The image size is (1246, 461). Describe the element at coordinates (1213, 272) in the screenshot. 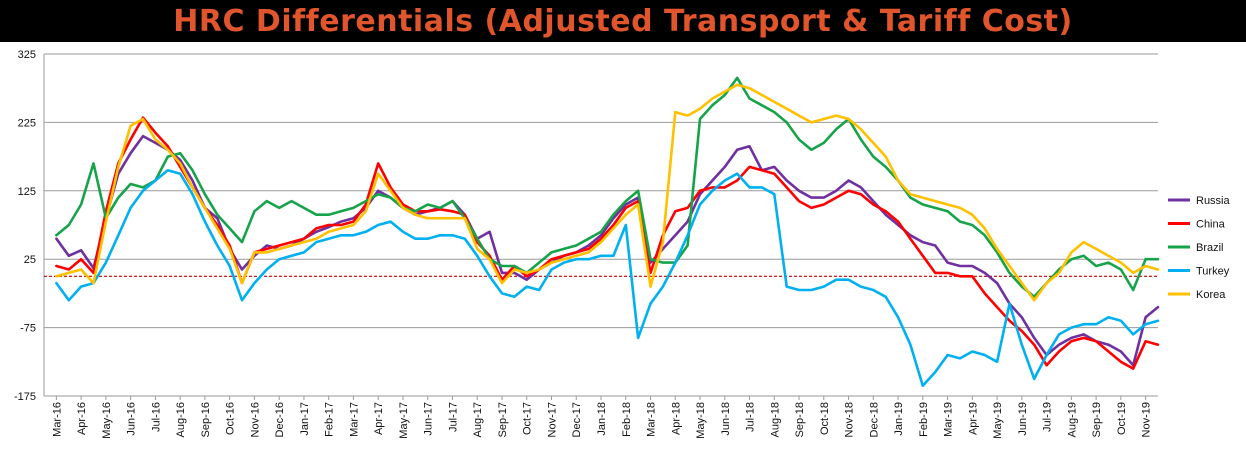

I see `legend-label-turkey: Turkey` at that location.